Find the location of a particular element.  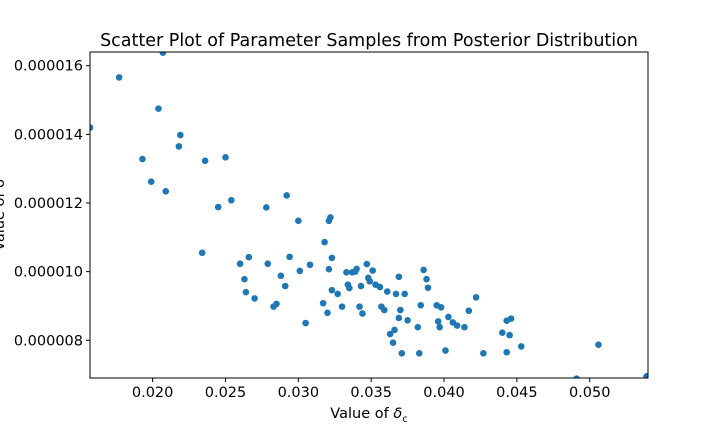

x-axis-label: Value of δc is located at coordinates (368, 415).